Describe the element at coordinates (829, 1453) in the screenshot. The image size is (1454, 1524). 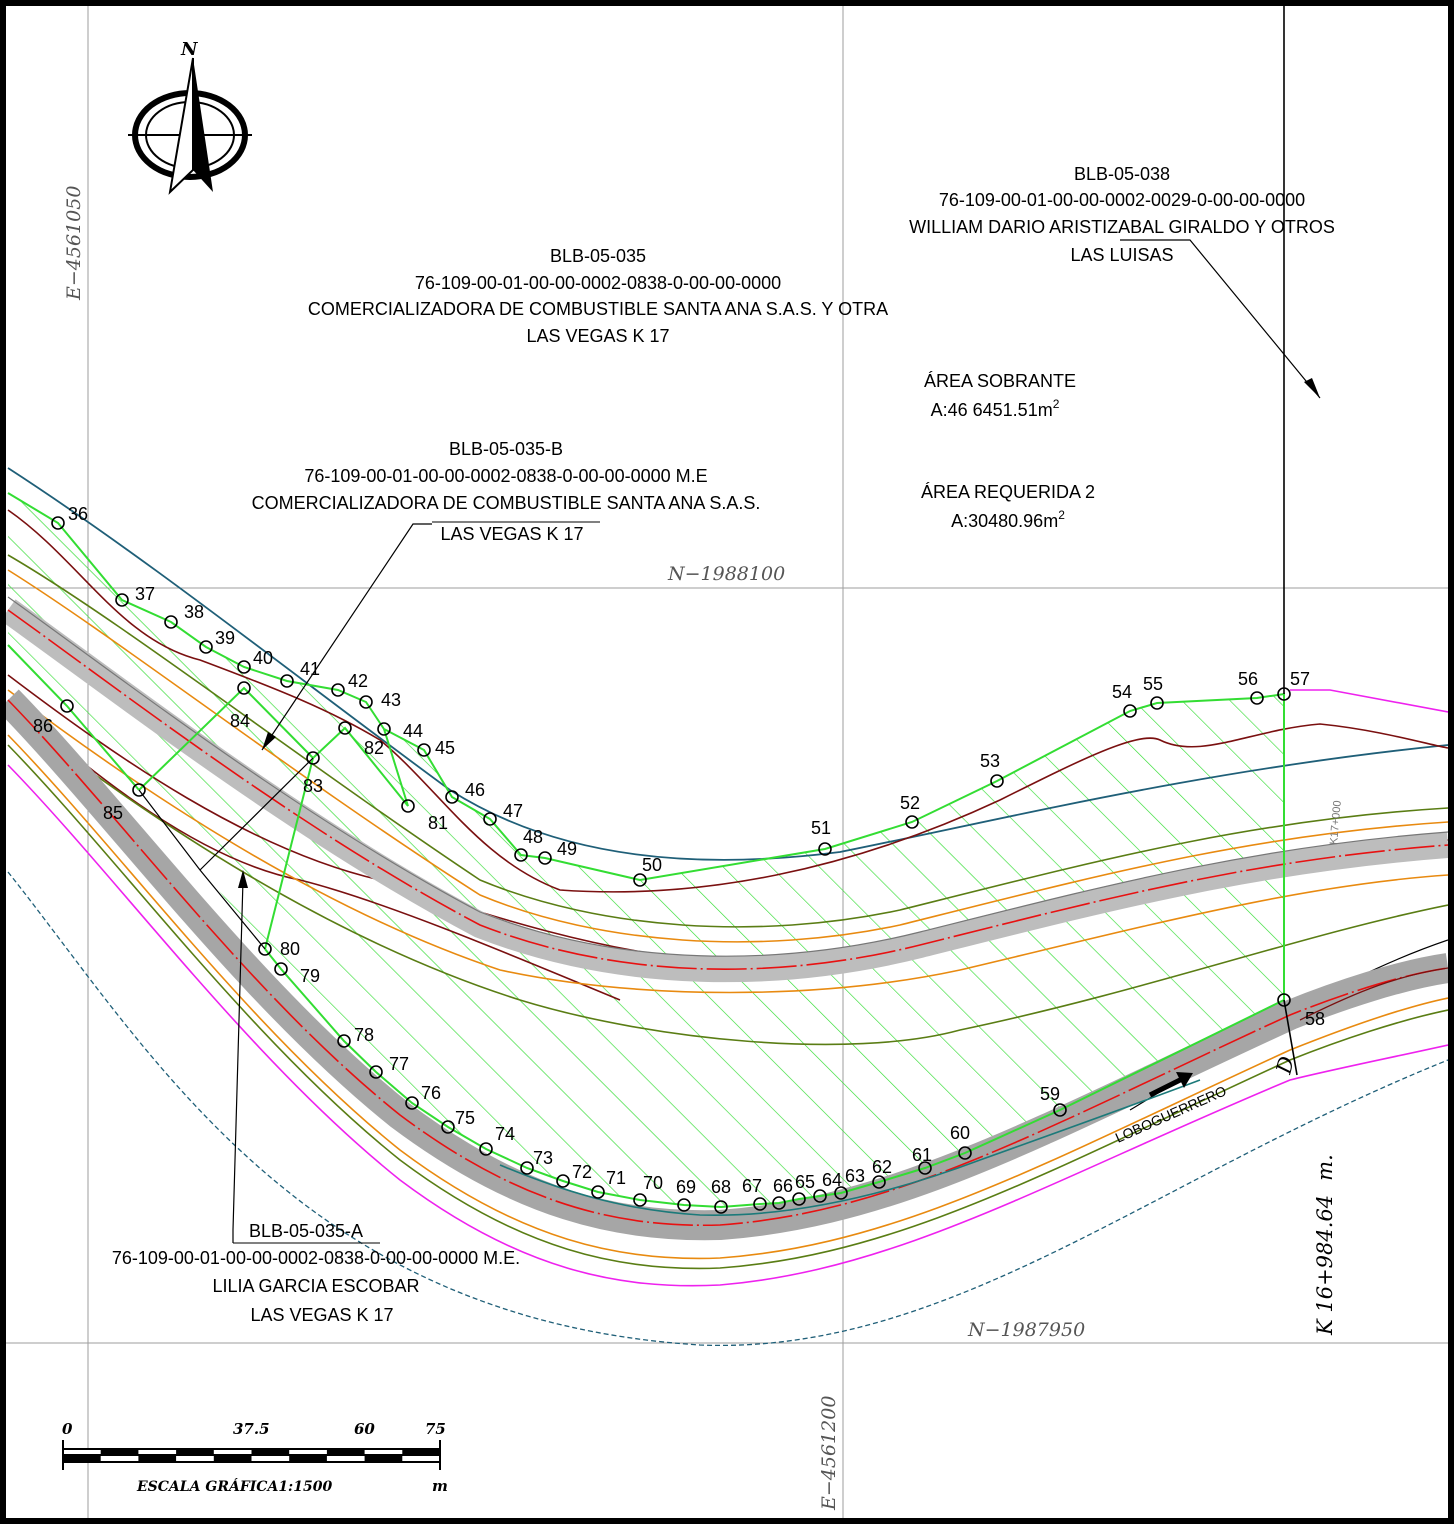
I see `grid-label-e-mid: E−4561200` at that location.